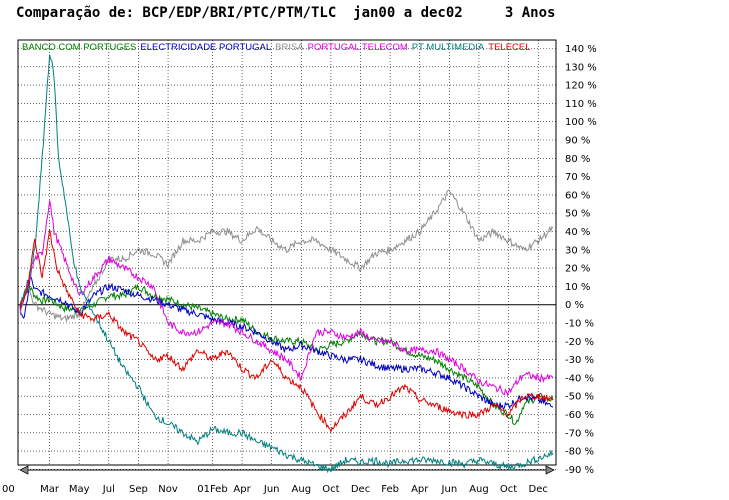 Image resolution: width=729 pixels, height=500 pixels. What do you see at coordinates (577, 250) in the screenshot?
I see `y-tick-label: 30 %` at bounding box center [577, 250].